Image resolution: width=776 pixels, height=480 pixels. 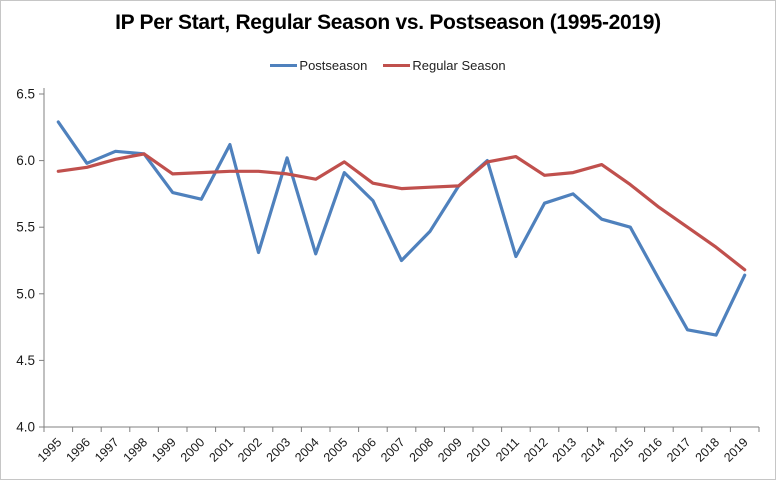 I want to click on x-axis-label: 2019, so click(x=736, y=450).